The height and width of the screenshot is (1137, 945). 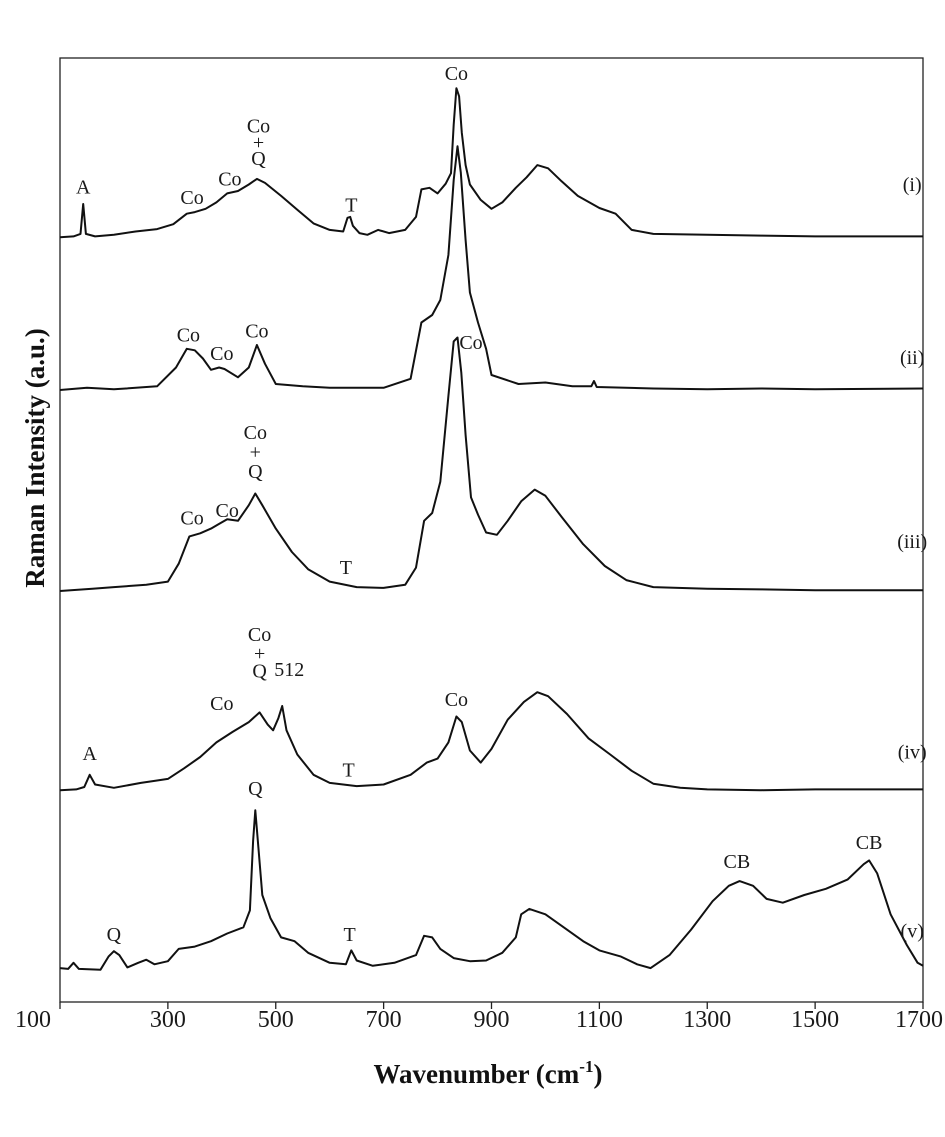 What do you see at coordinates (912, 931) in the screenshot?
I see `peak-label-36: (v)` at bounding box center [912, 931].